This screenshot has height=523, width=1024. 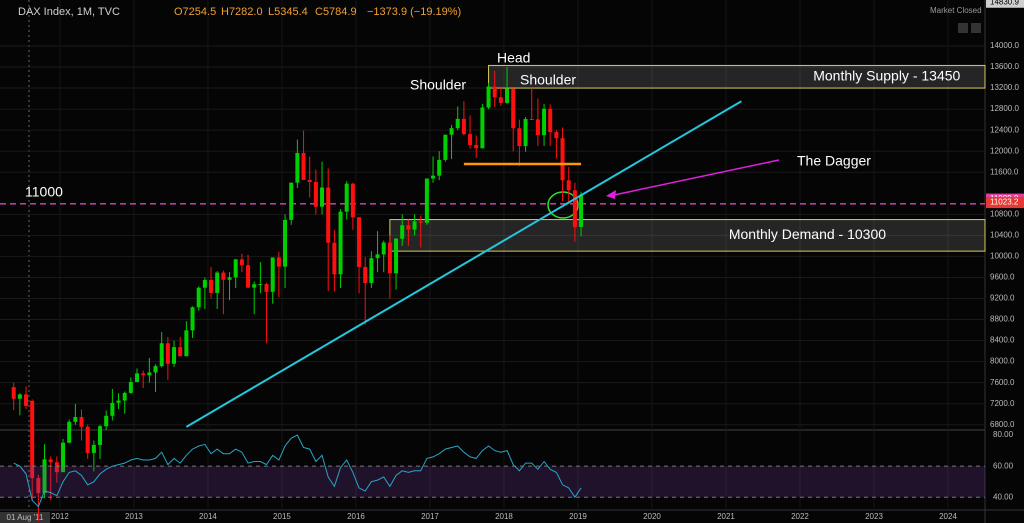 I want to click on y-tick-label: 7200.0, so click(x=1002, y=403).